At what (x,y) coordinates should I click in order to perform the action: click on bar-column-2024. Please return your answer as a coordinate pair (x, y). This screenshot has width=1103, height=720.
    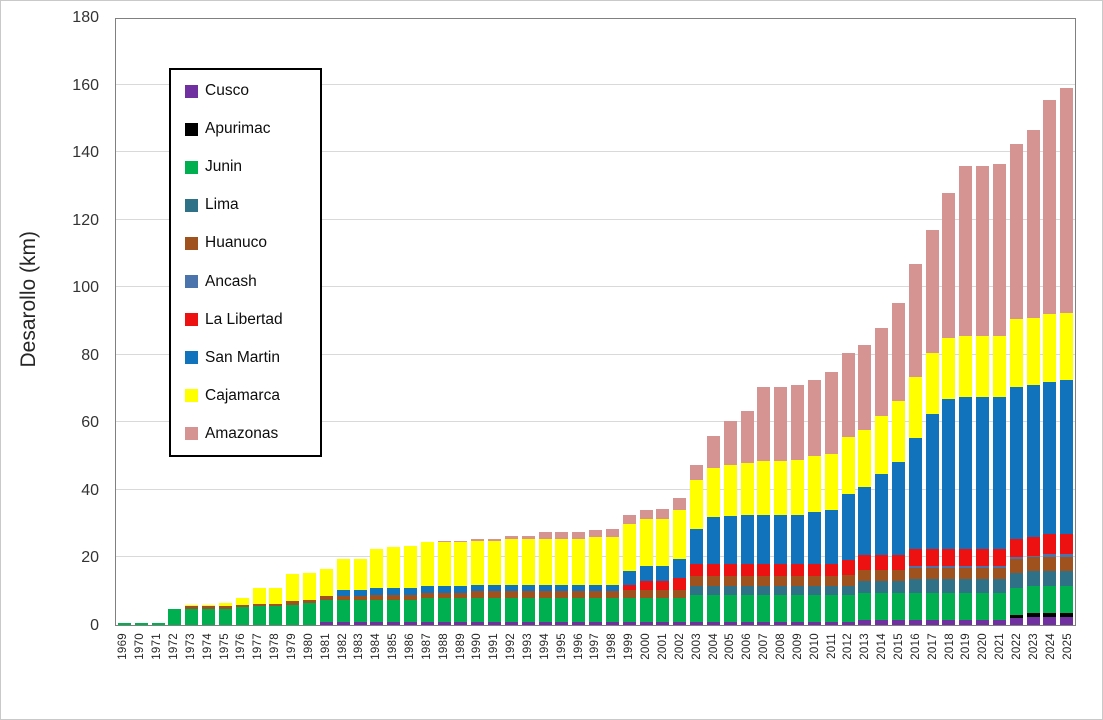
    Looking at the image, I should click on (1050, 322).